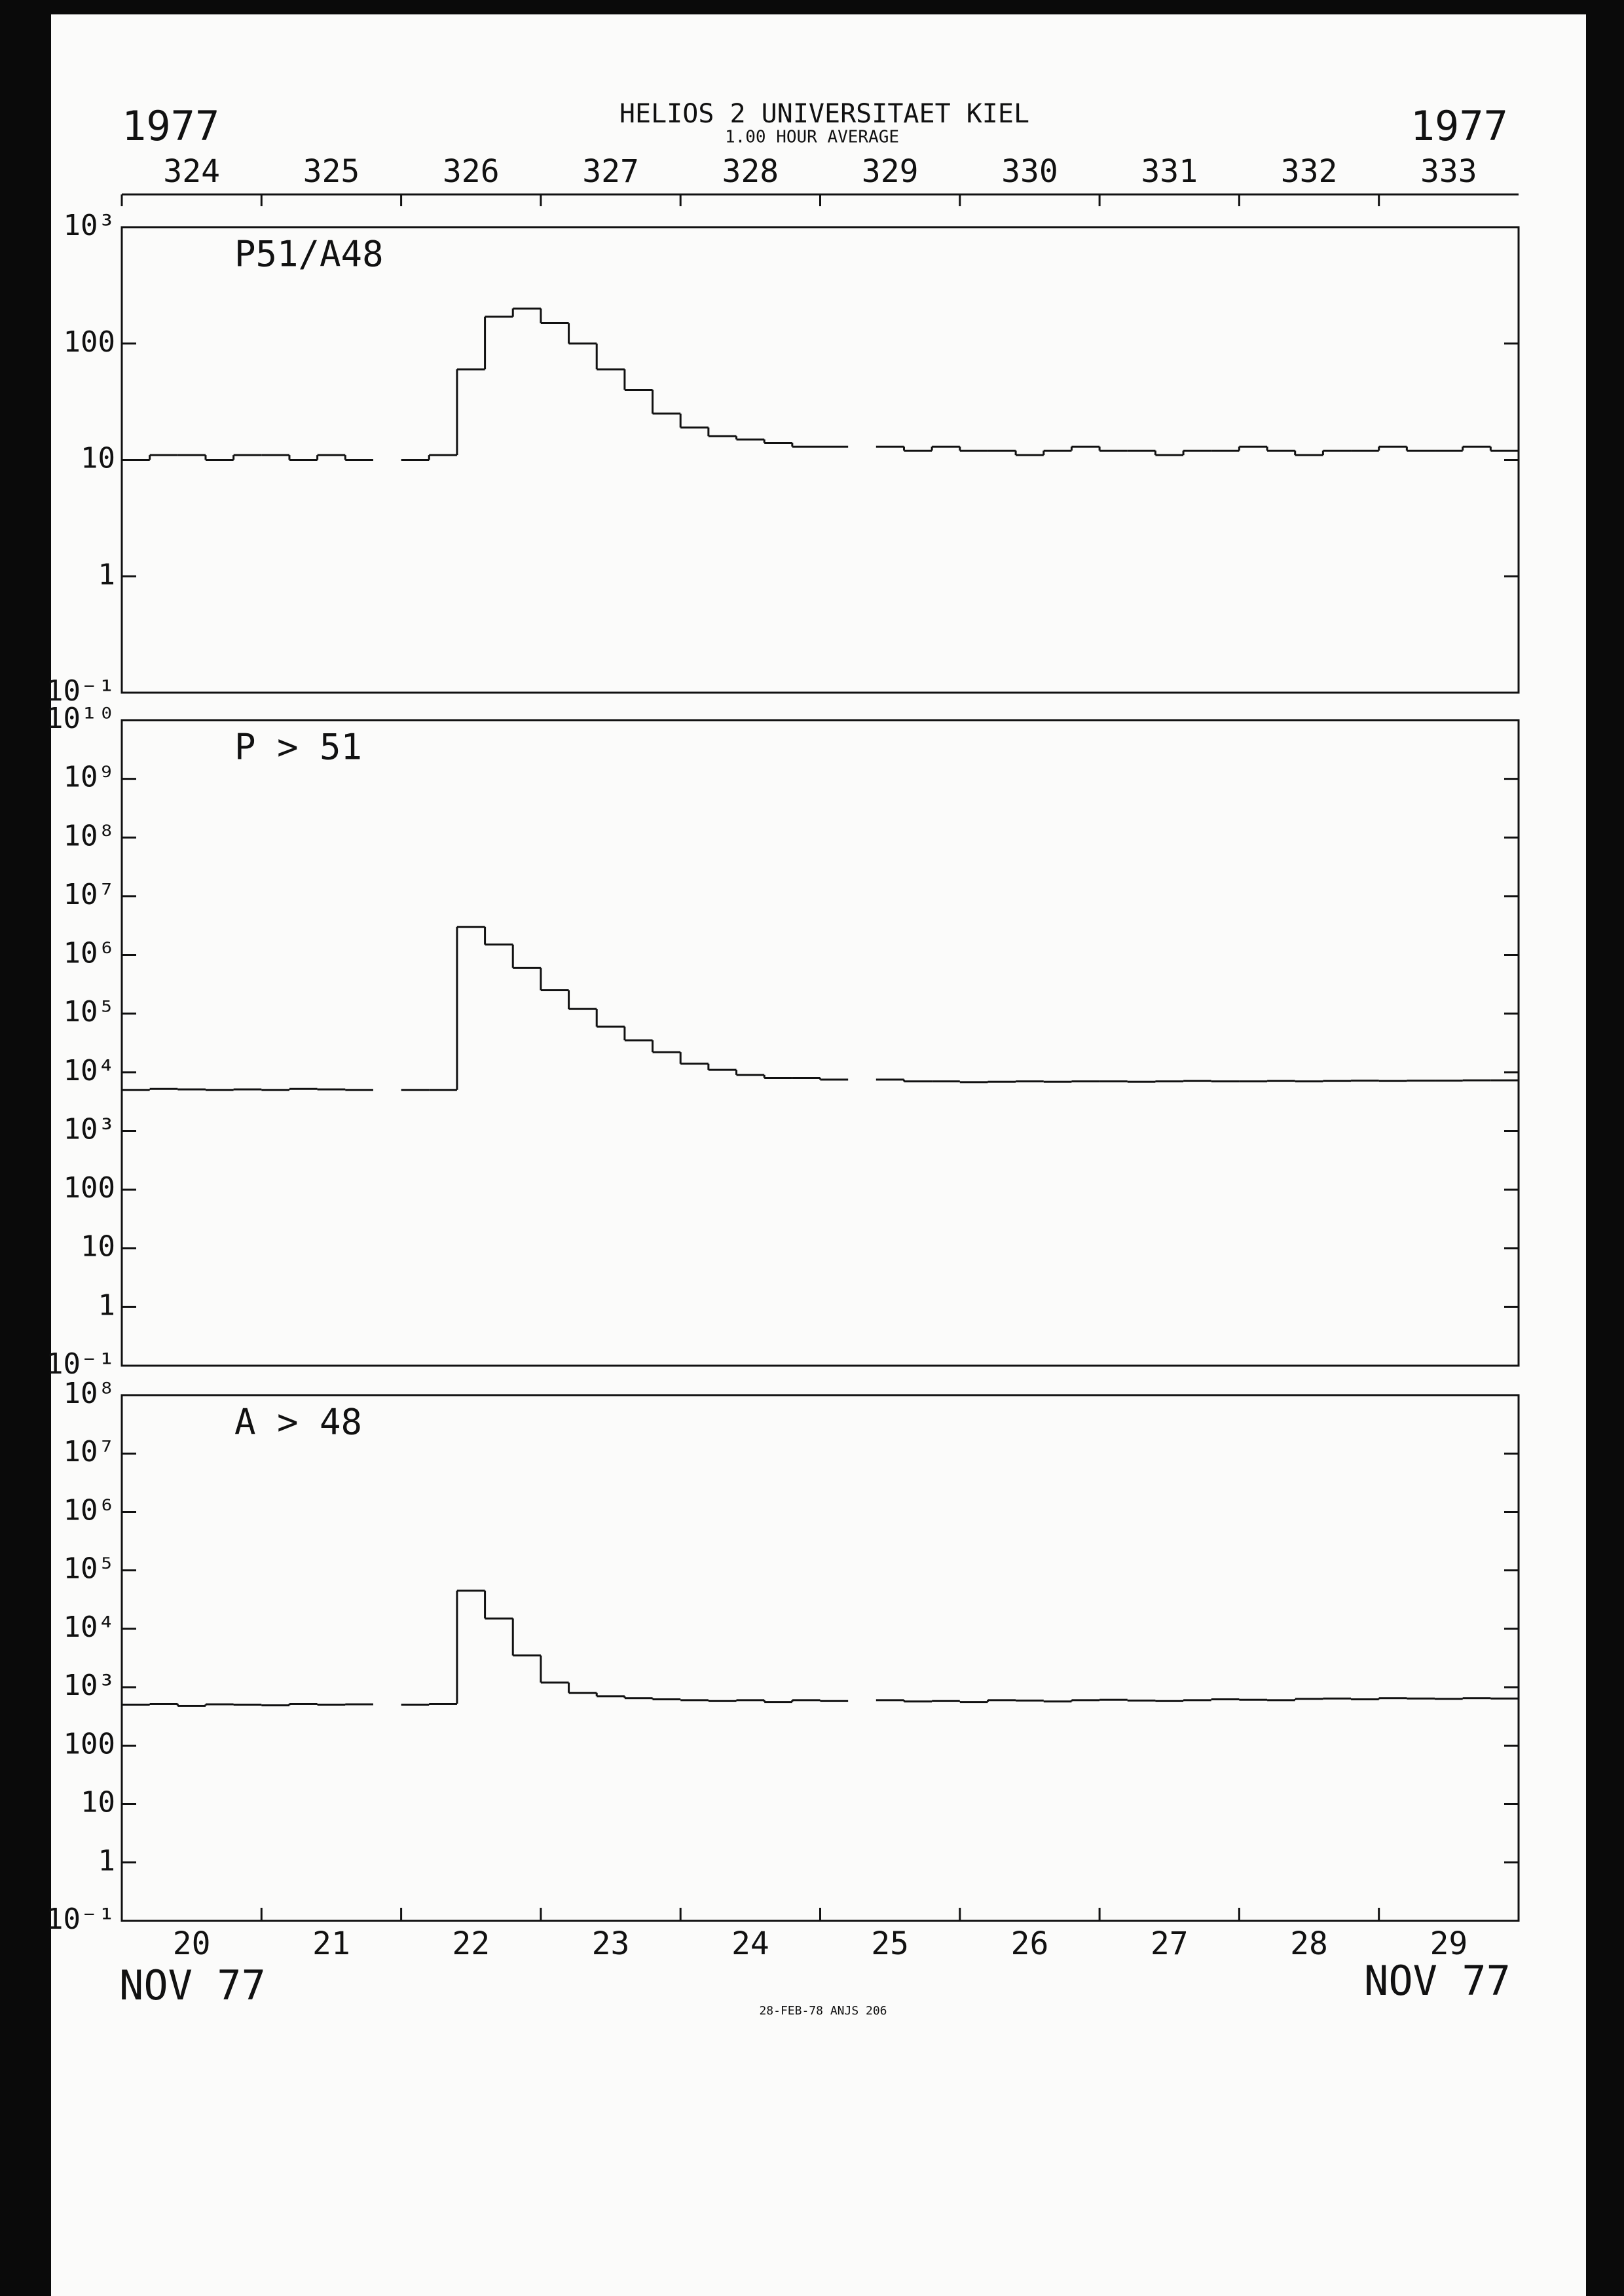 This screenshot has height=2296, width=1624. I want to click on x-tick-label: 25, so click(890, 1943).